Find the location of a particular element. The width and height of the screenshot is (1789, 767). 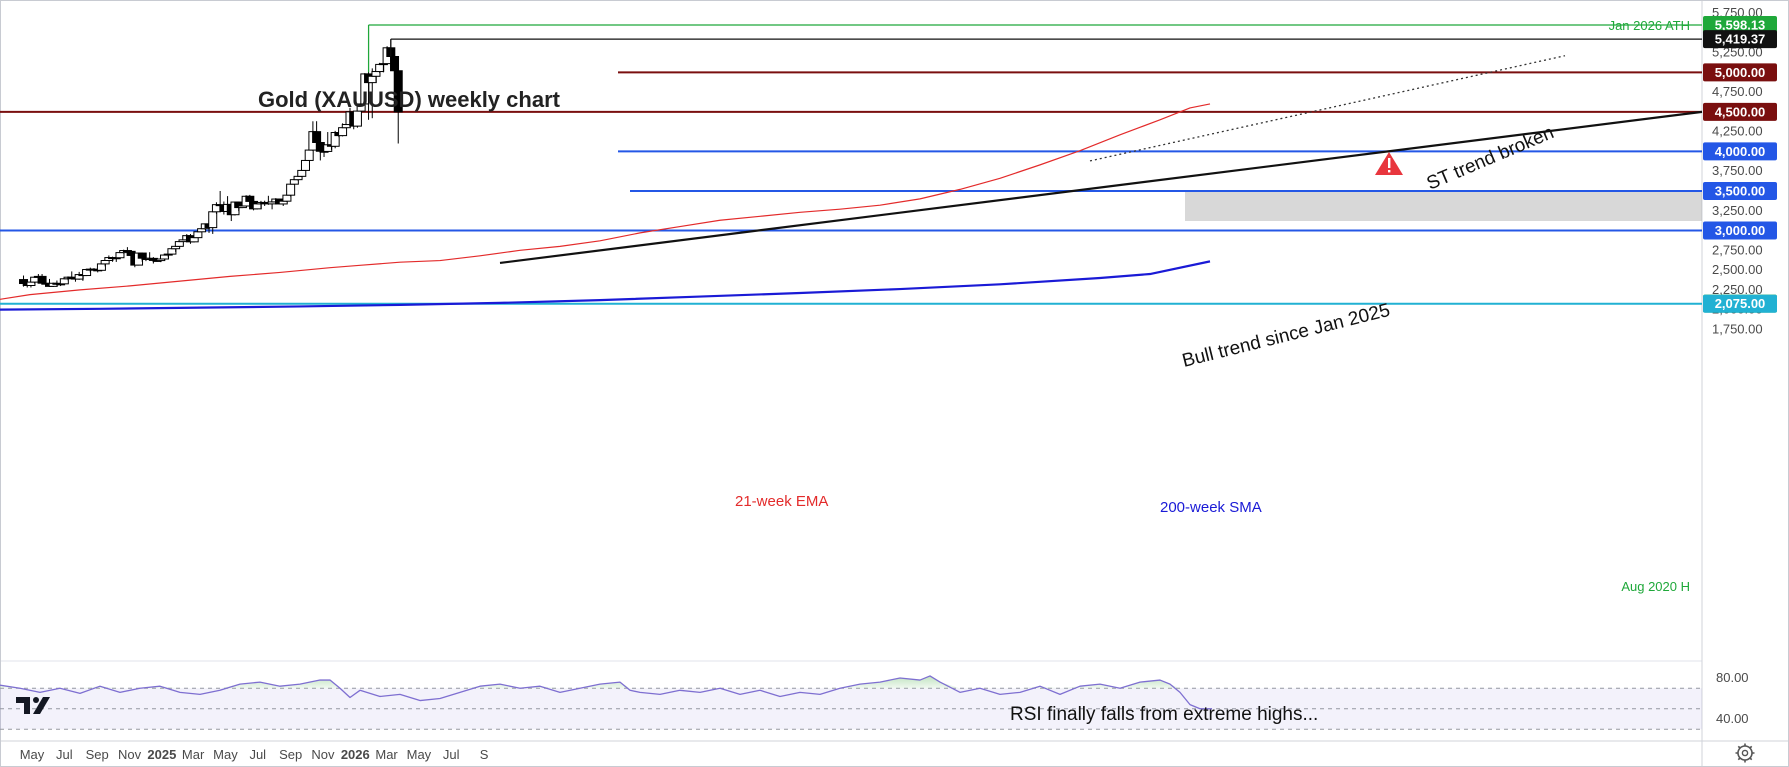

ath-label: Jan 2026 ATH is located at coordinates (1649, 25).